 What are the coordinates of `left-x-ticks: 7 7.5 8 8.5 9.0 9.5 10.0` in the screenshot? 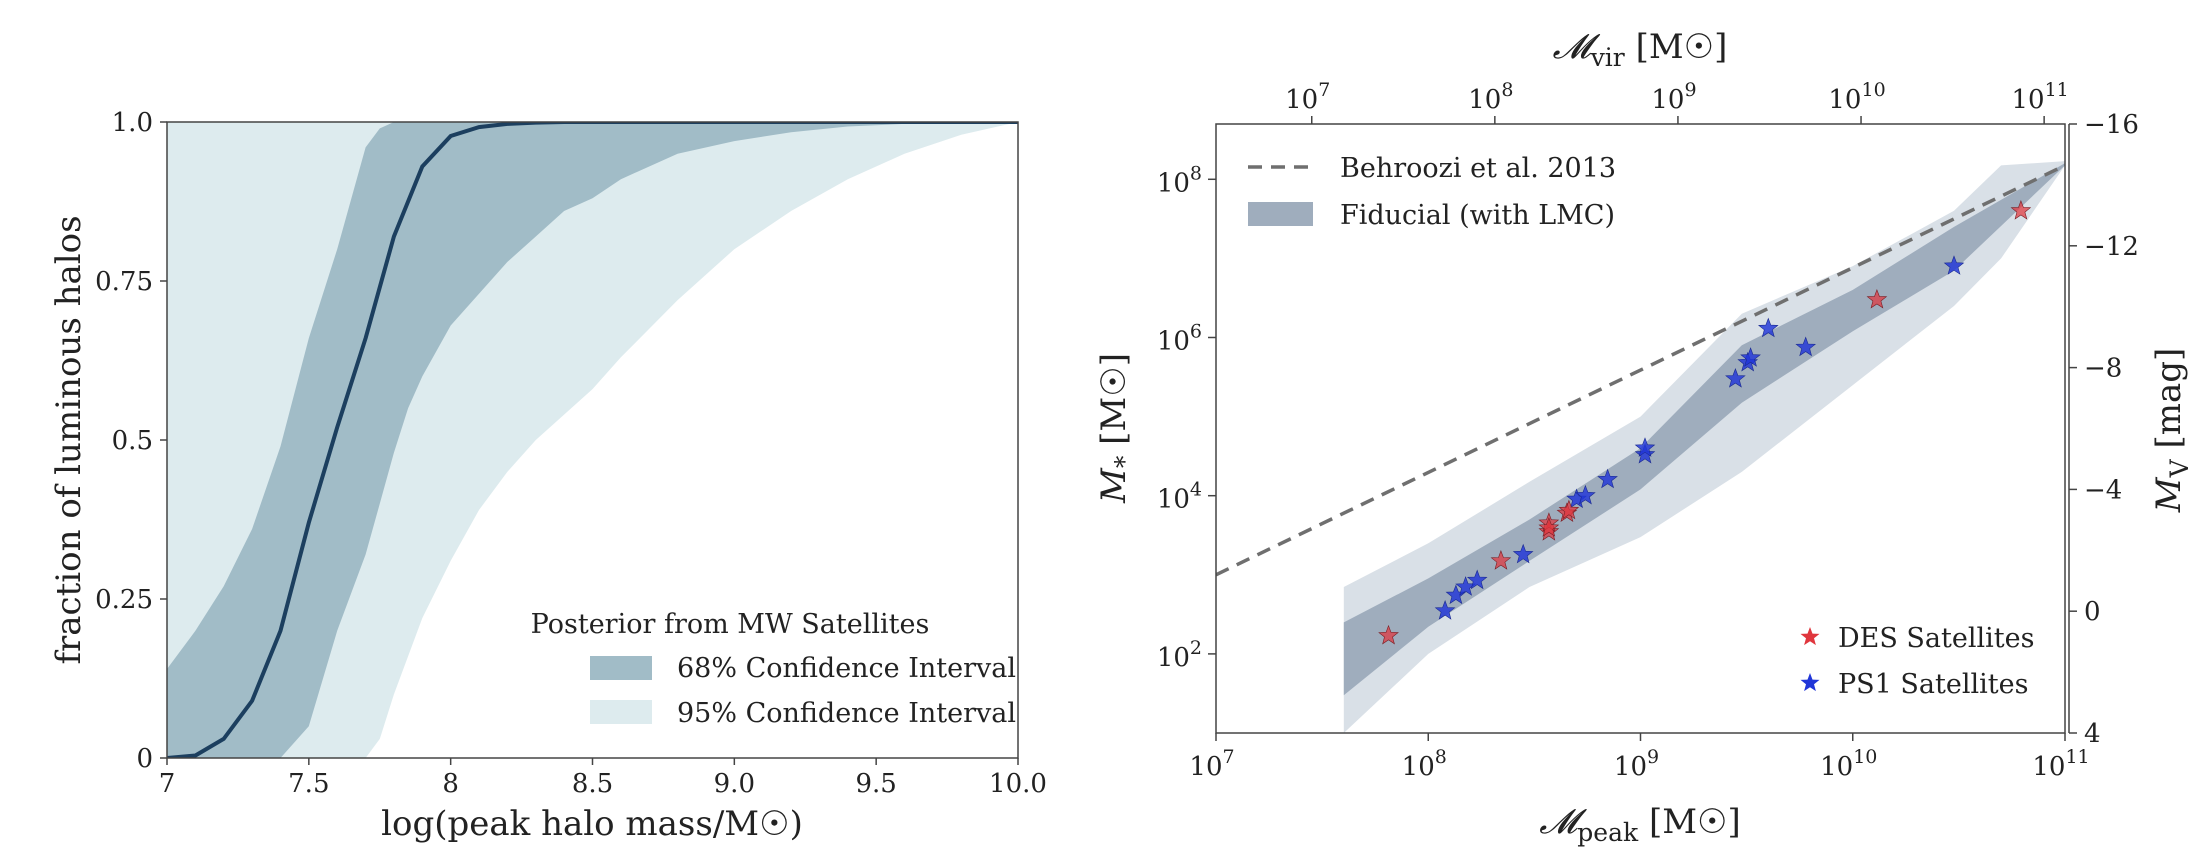 It's located at (603, 778).